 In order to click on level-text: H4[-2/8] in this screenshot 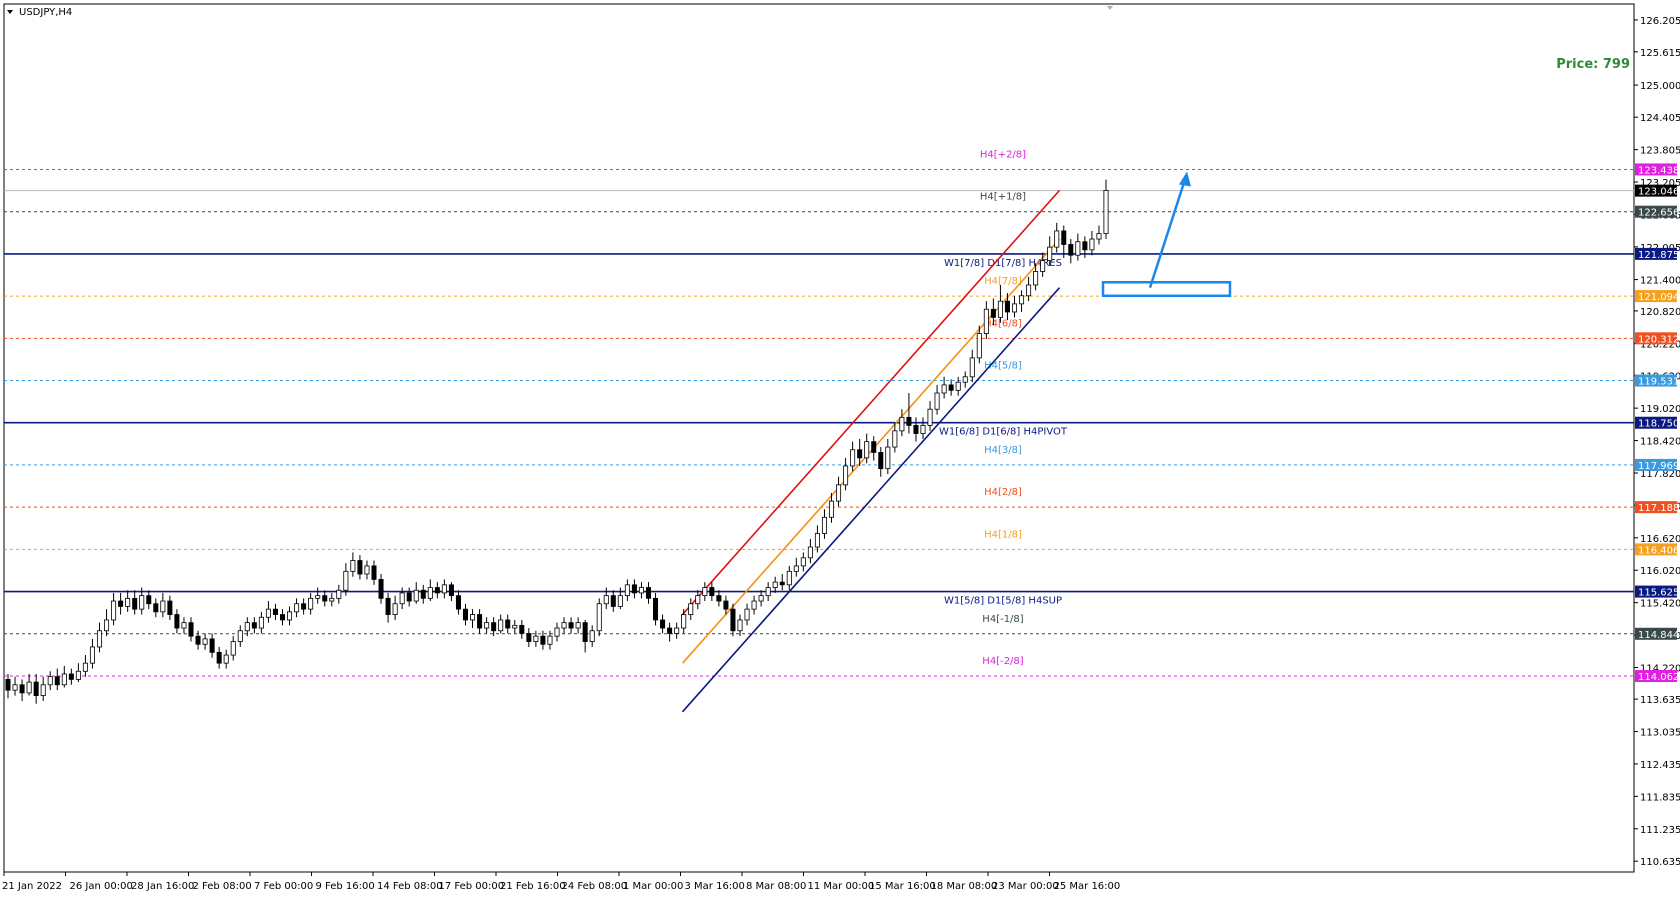, I will do `click(1002, 661)`.